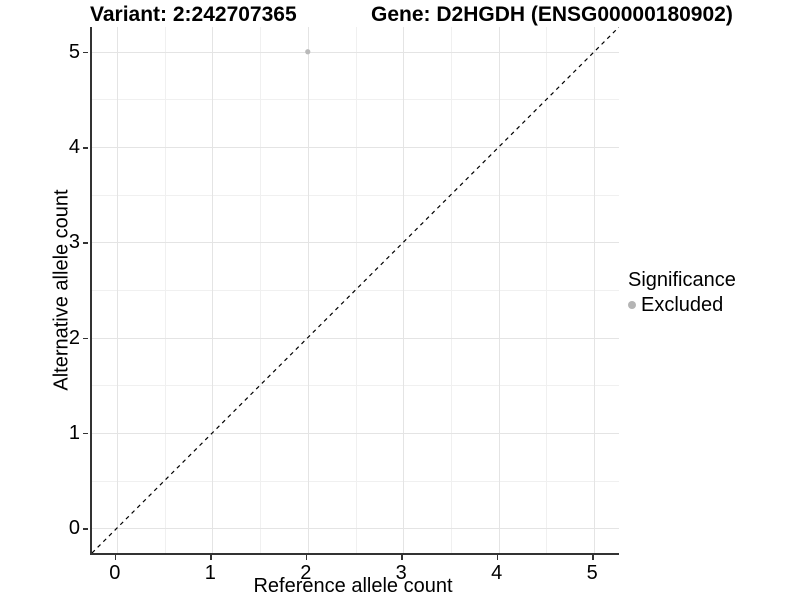 This screenshot has width=800, height=600. I want to click on x-tick-label: 4, so click(497, 573).